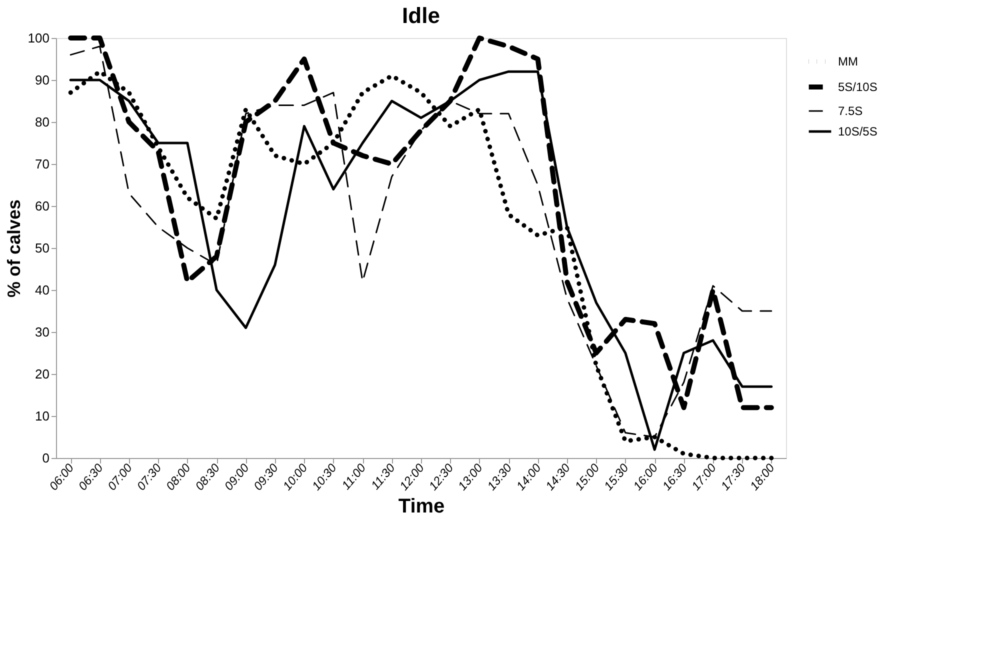  What do you see at coordinates (421, 506) in the screenshot?
I see `x-axis-title: Time` at bounding box center [421, 506].